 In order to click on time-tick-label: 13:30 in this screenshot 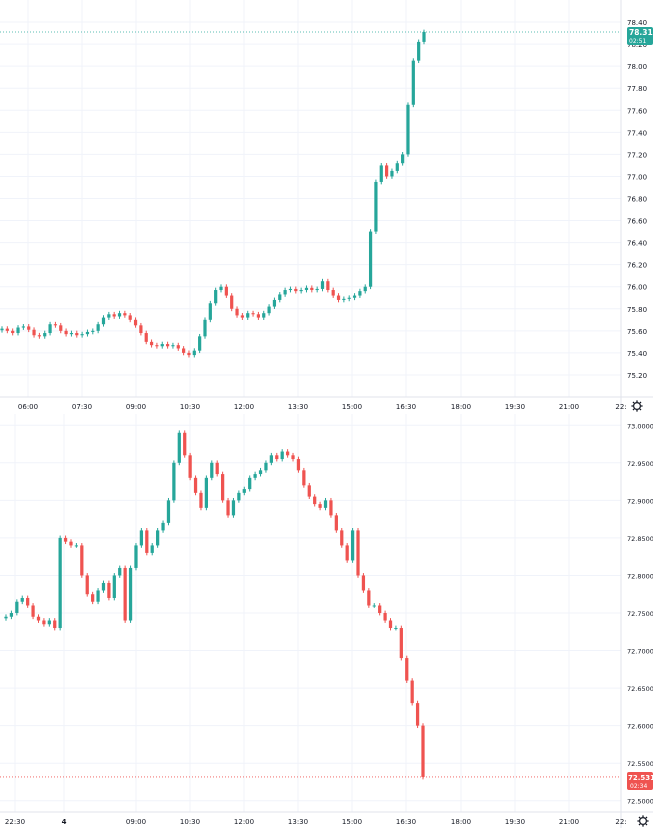, I will do `click(298, 407)`.